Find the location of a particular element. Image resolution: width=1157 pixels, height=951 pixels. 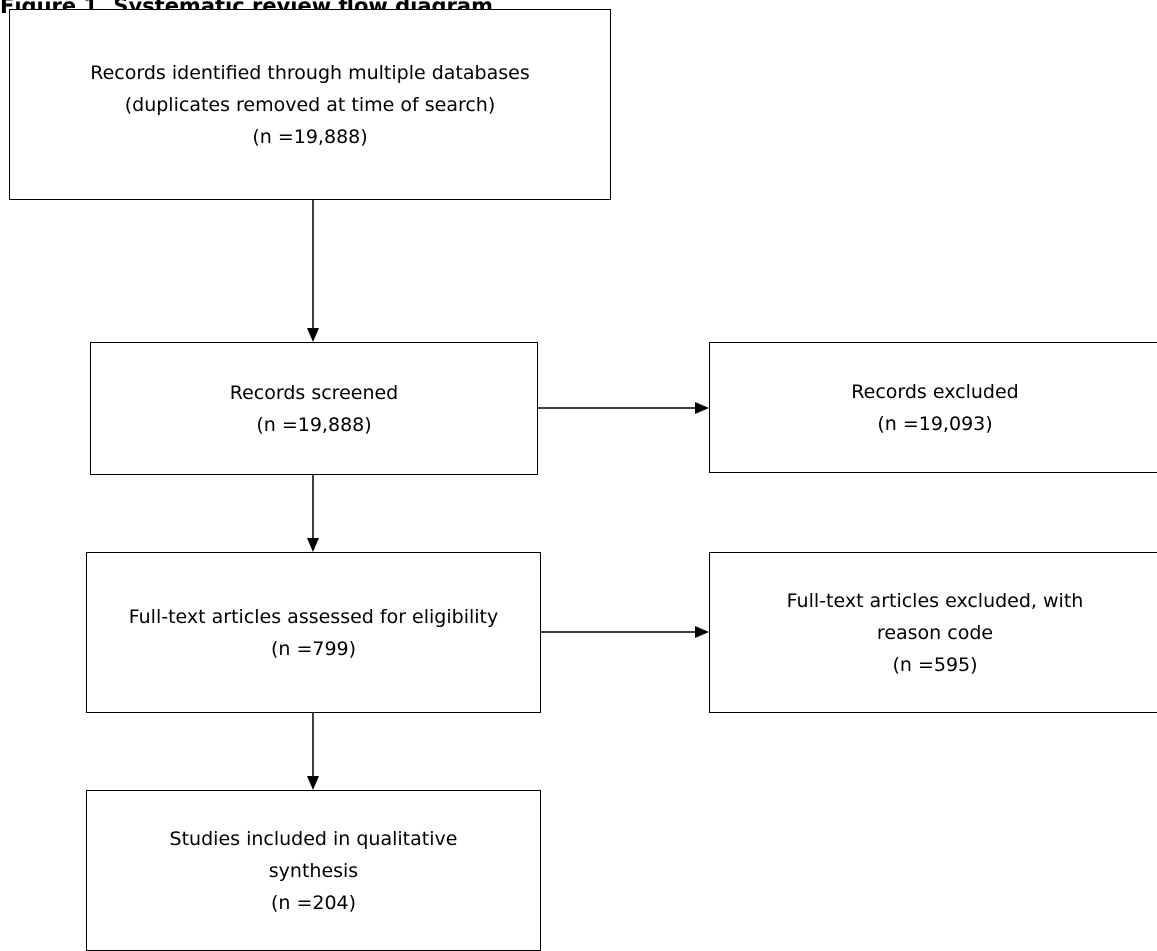

node-fulltext-excluded-count: (n =595) is located at coordinates (935, 664).